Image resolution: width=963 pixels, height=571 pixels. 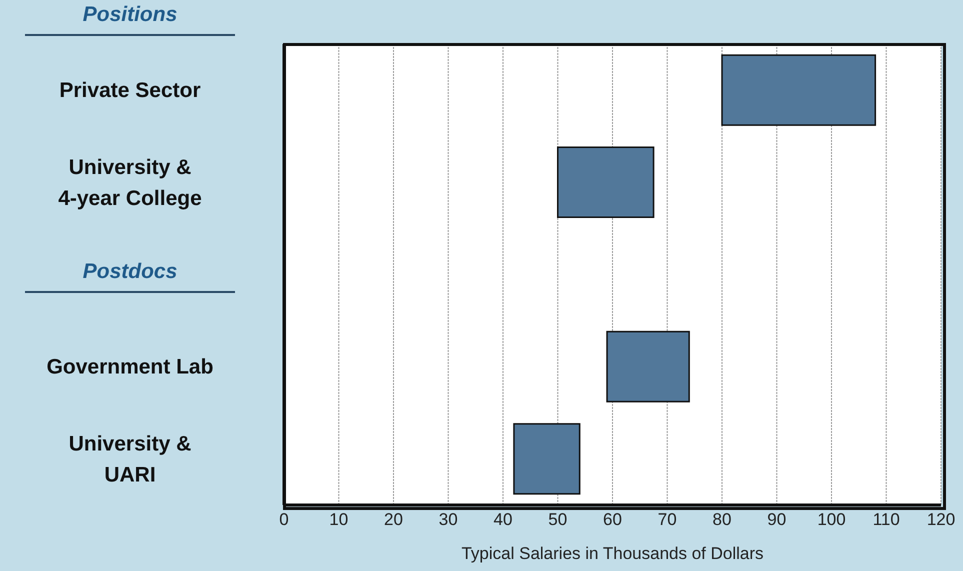 I want to click on y-tick-label: University & UARI, so click(x=130, y=459).